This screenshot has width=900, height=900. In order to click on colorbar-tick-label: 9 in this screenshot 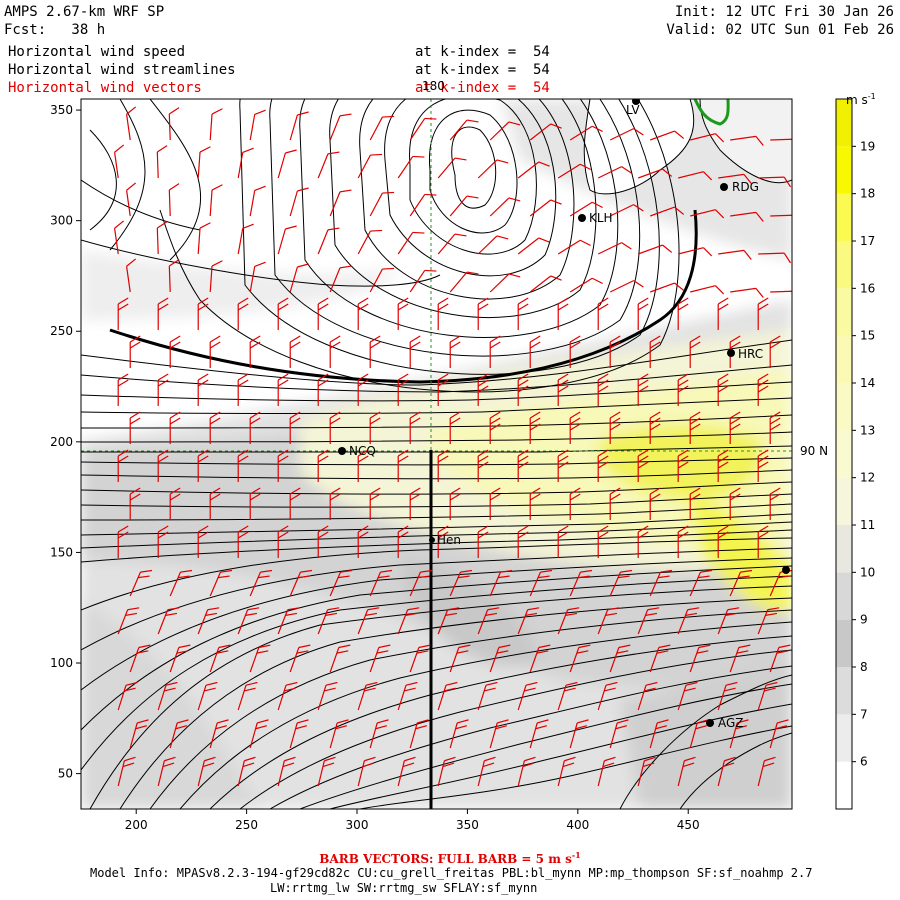, I will do `click(864, 620)`.